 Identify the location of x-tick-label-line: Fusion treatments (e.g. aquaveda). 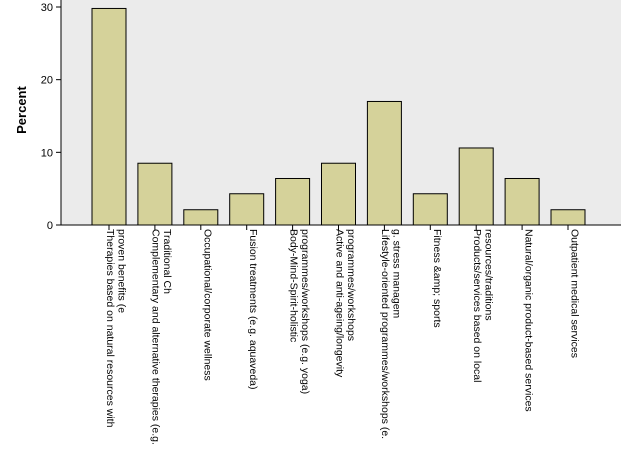
(253, 309).